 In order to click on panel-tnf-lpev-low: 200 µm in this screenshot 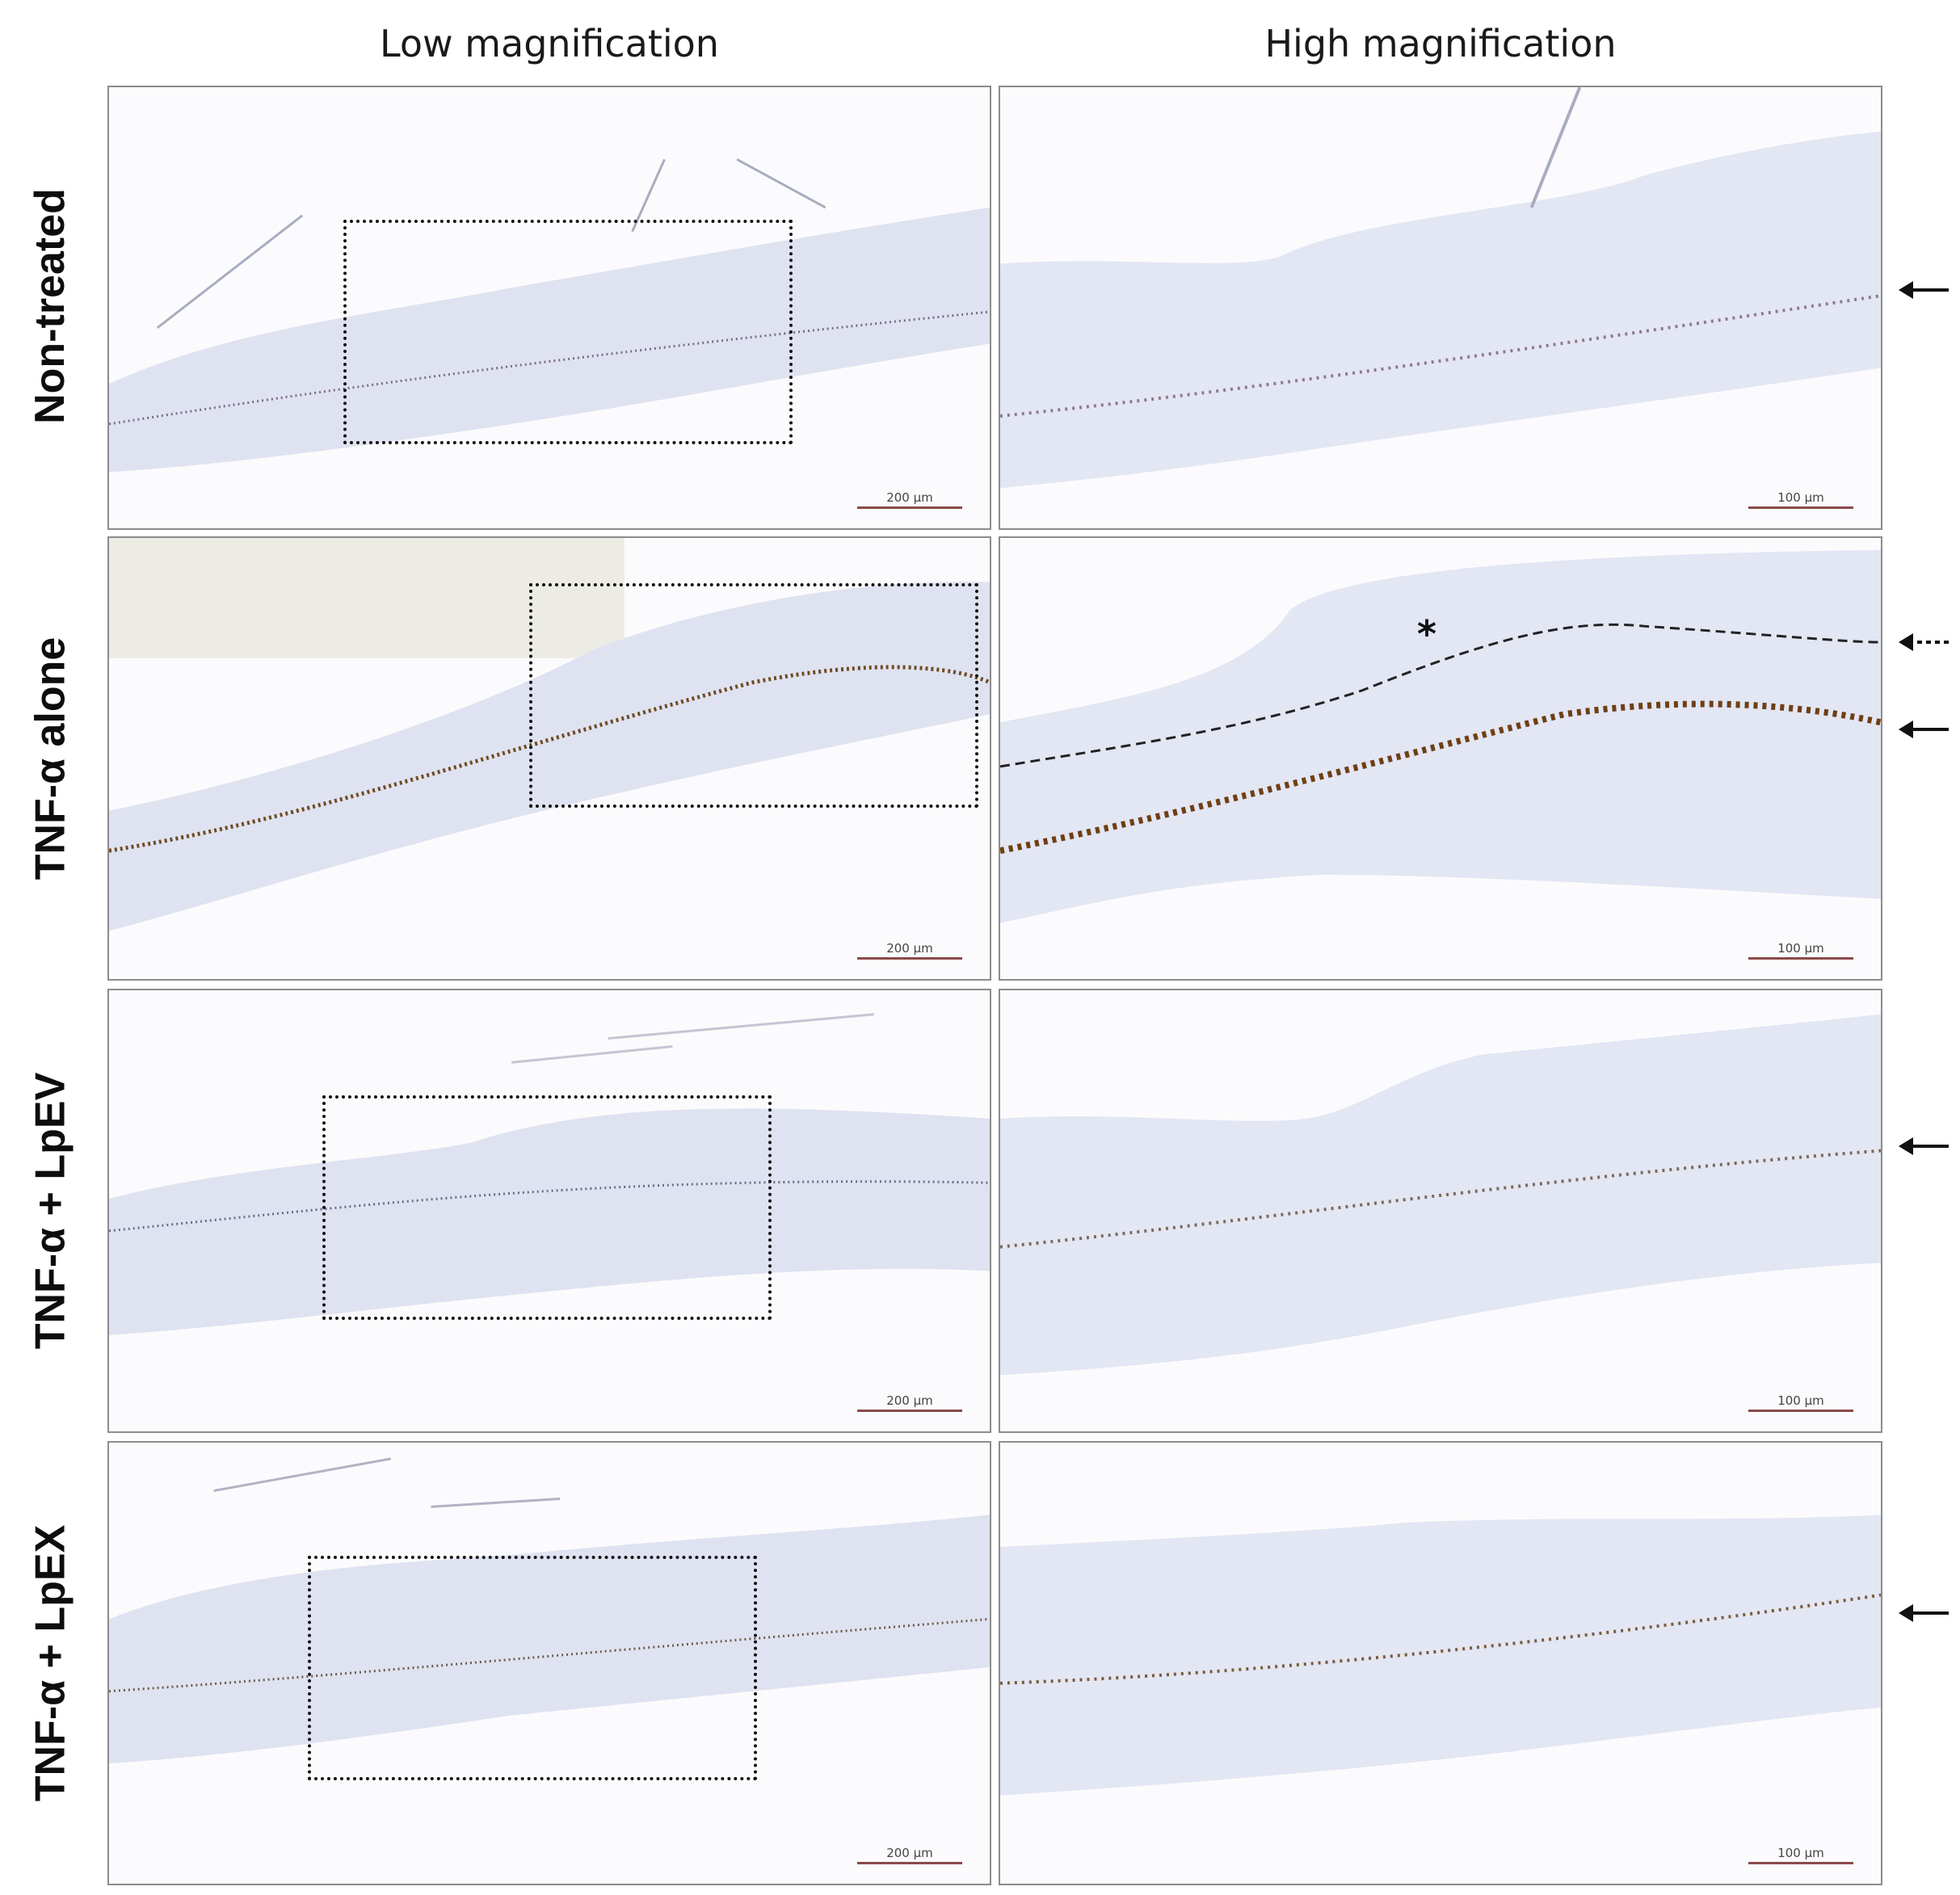, I will do `click(549, 1211)`.